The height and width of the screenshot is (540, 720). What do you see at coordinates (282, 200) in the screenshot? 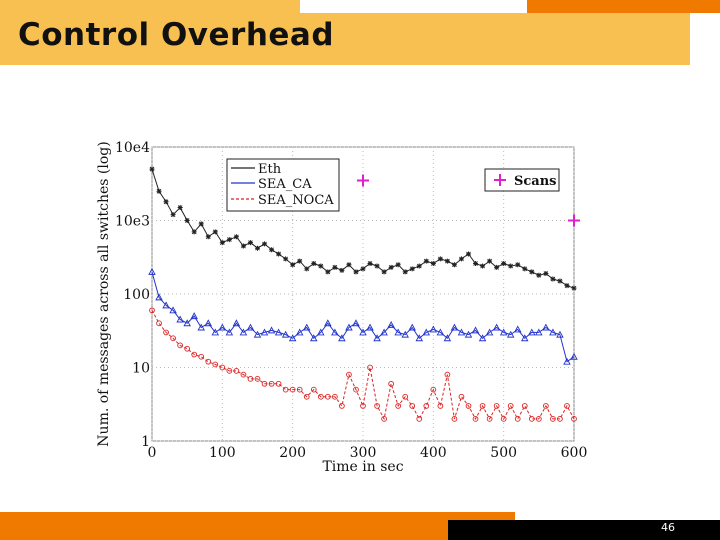
I see `legend-entry-sea-noca: SEA_NOCA` at bounding box center [282, 200].